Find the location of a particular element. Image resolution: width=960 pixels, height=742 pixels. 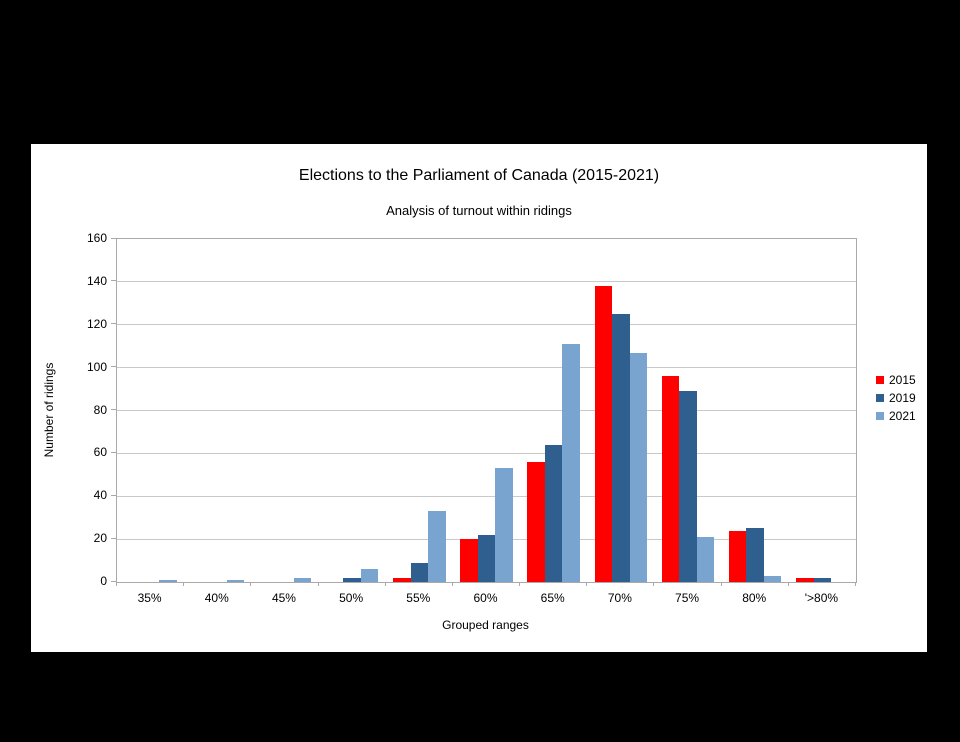

legend-item-2015: 2015 is located at coordinates (896, 380).